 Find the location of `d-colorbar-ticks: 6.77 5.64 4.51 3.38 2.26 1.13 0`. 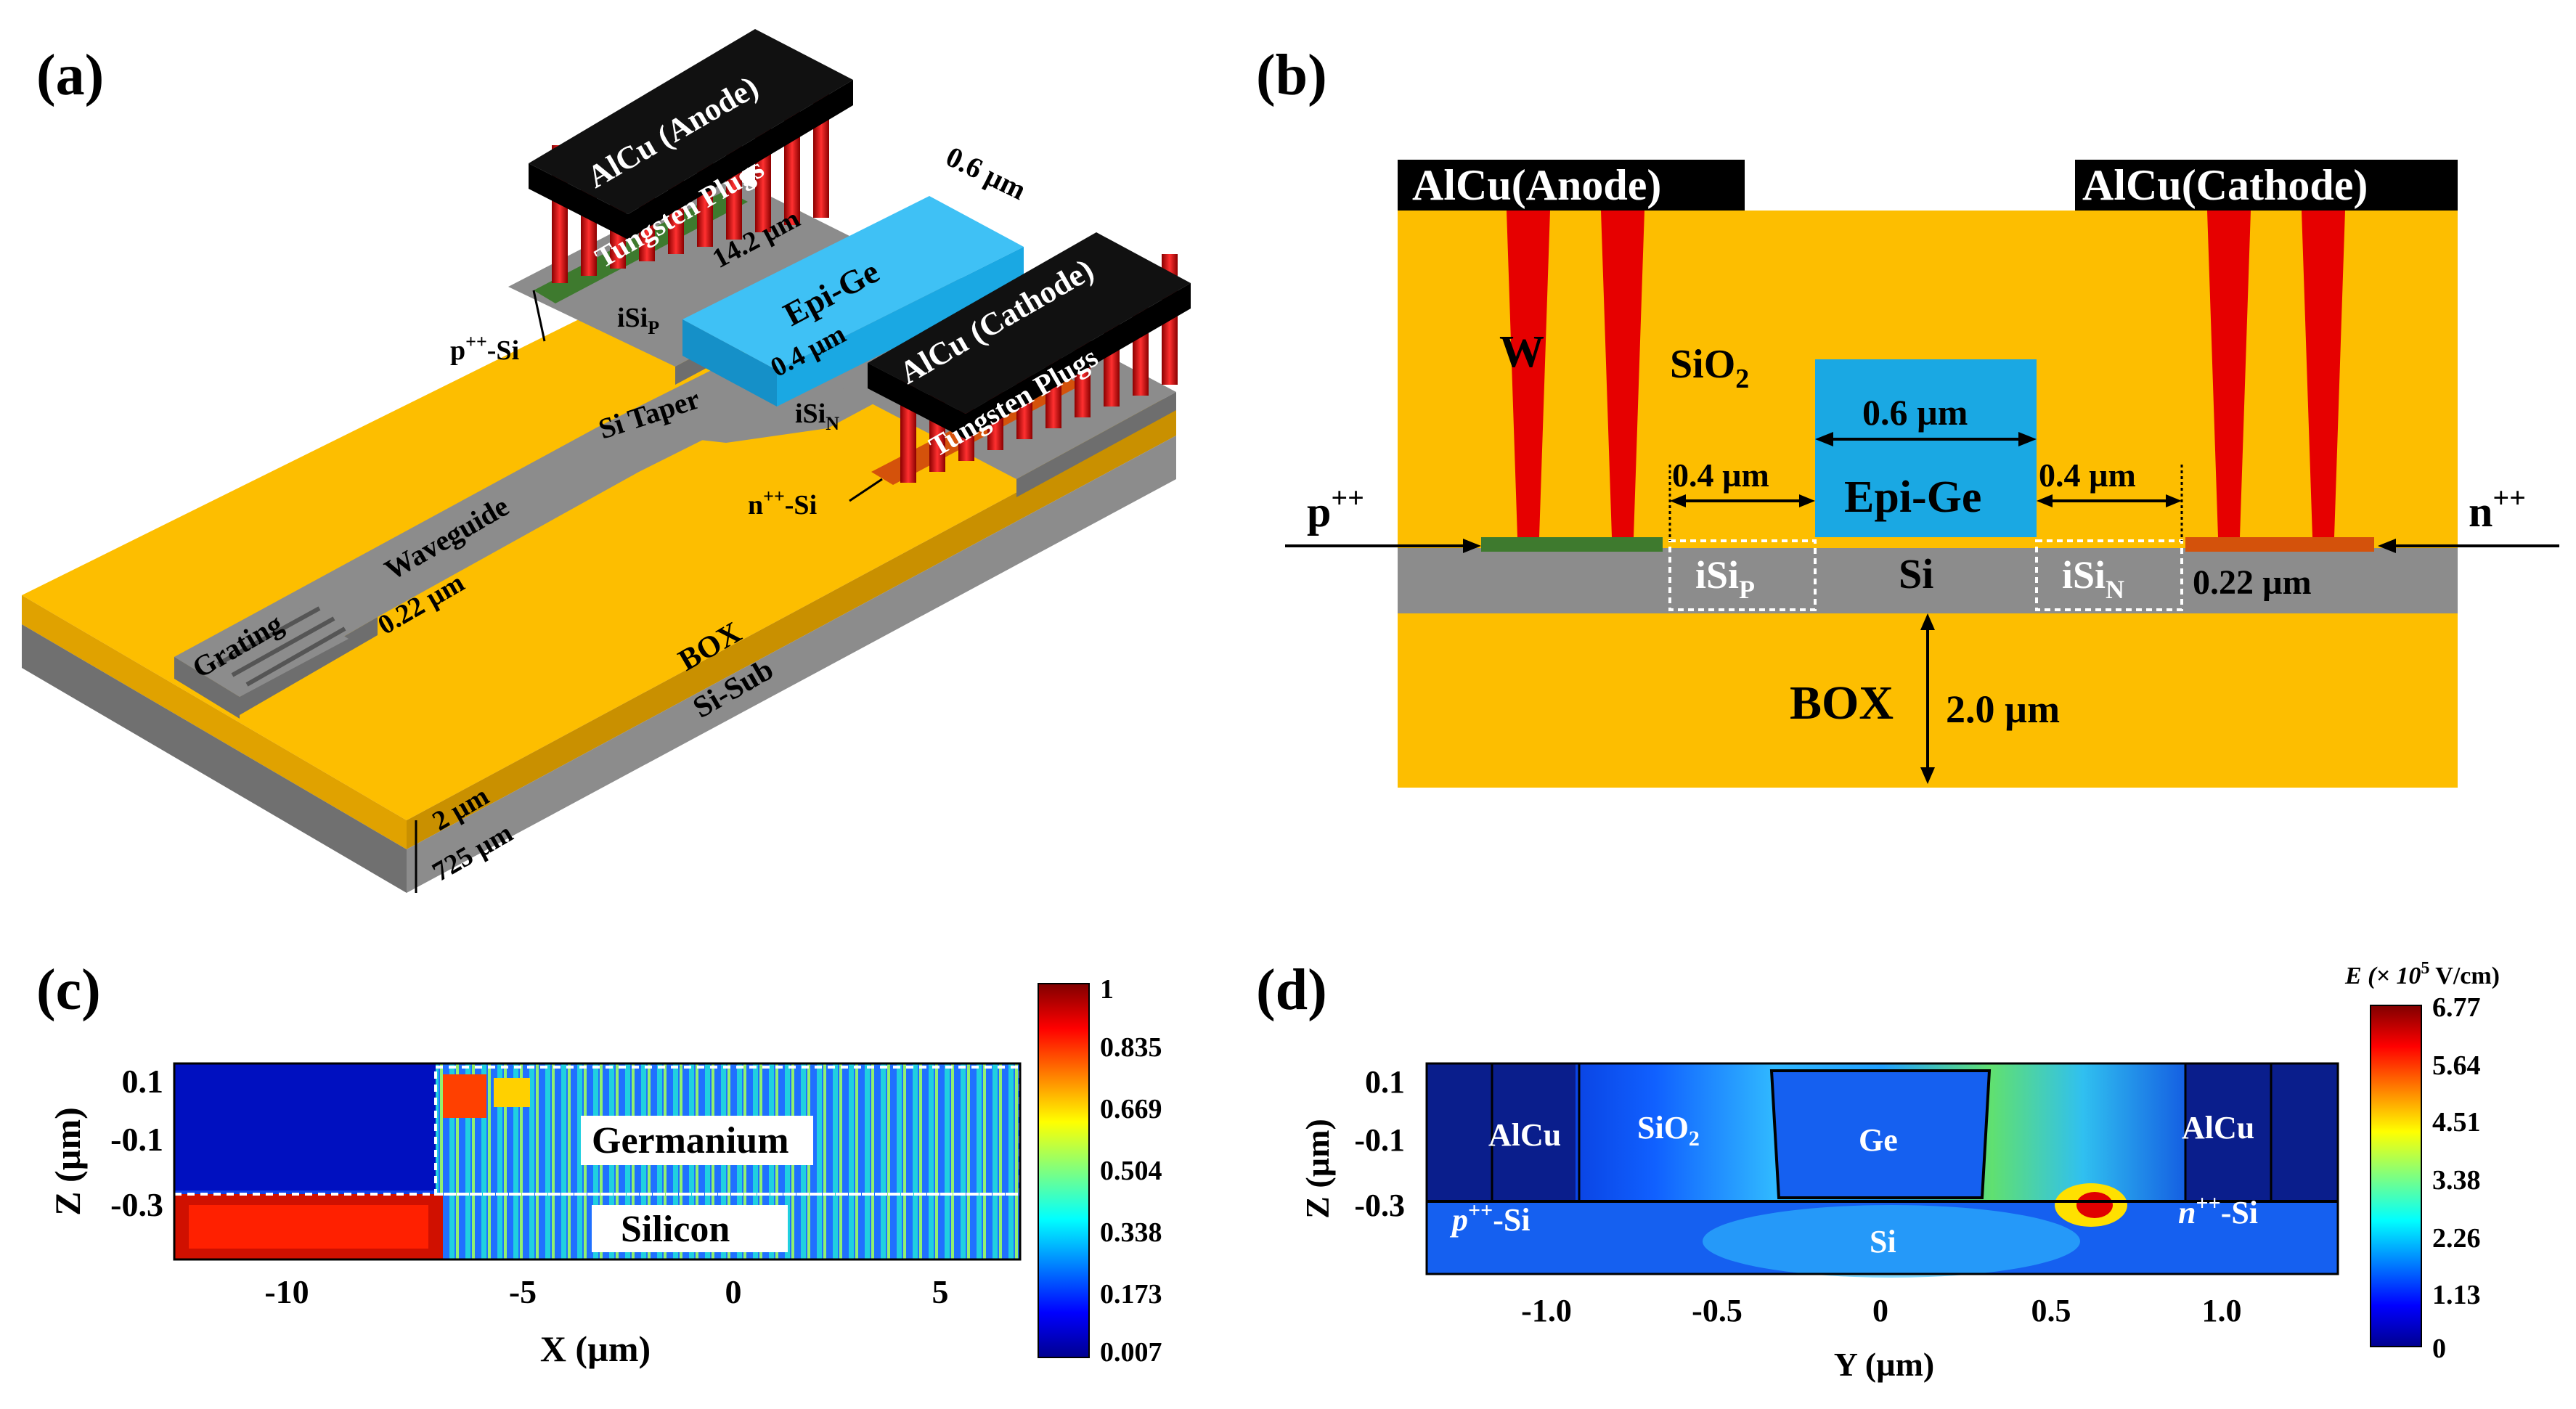

d-colorbar-ticks: 6.77 5.64 4.51 3.38 2.26 1.13 0 is located at coordinates (2456, 1178).